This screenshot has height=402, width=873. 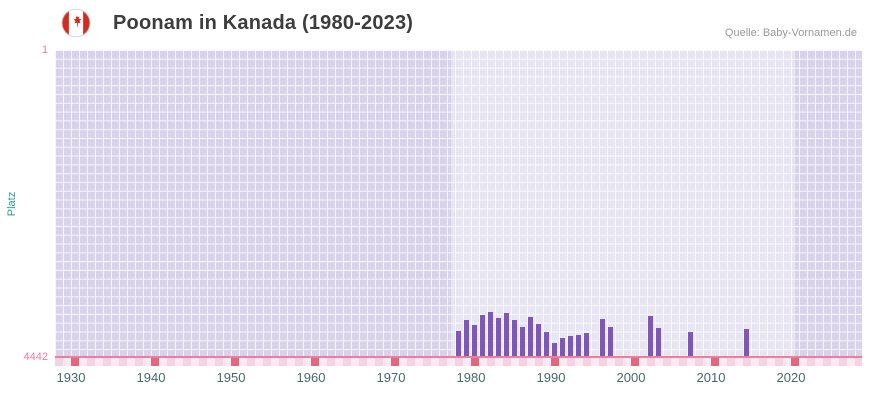 I want to click on x-axis-line, so click(x=458, y=357).